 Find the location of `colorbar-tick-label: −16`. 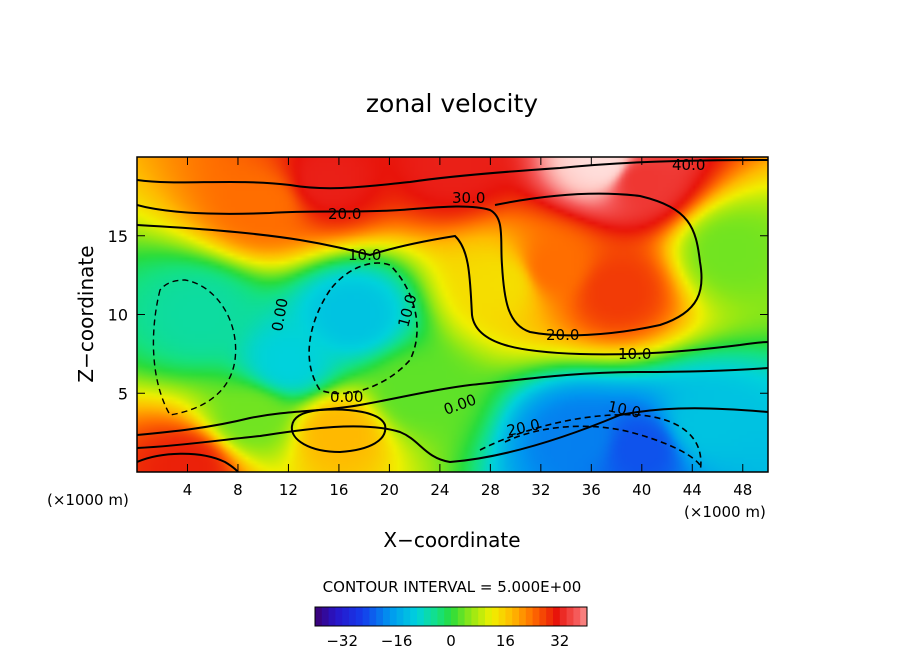

colorbar-tick-label: −16 is located at coordinates (397, 641).